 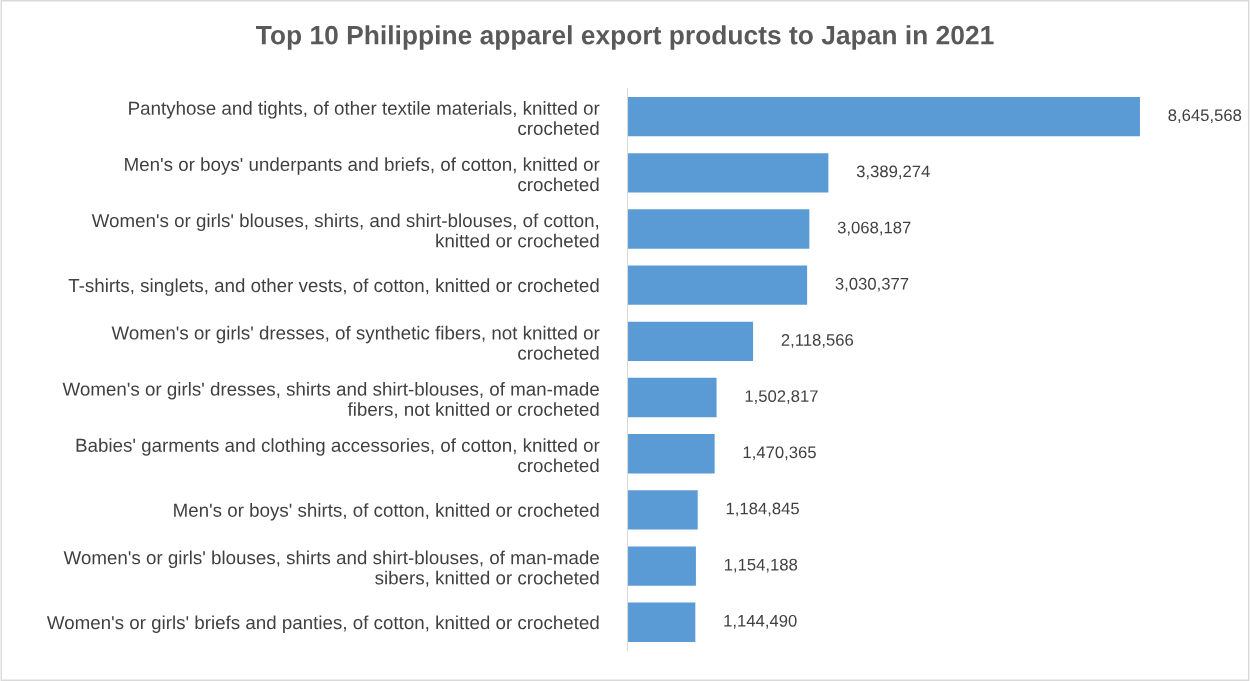 I want to click on data-label: 3,389,274, so click(x=893, y=172).